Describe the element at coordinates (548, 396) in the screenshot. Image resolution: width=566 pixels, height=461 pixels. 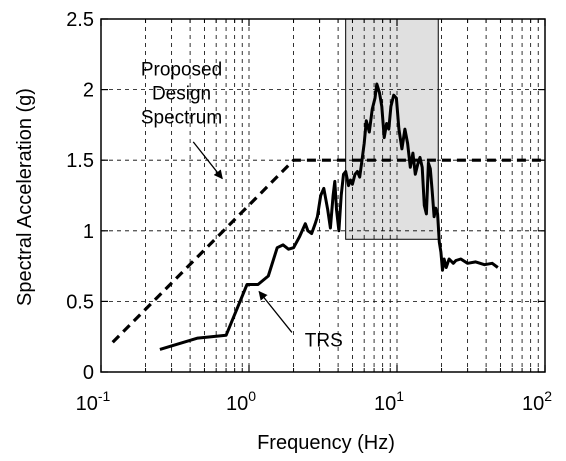
I see `x-tick-exponent: 2` at that location.